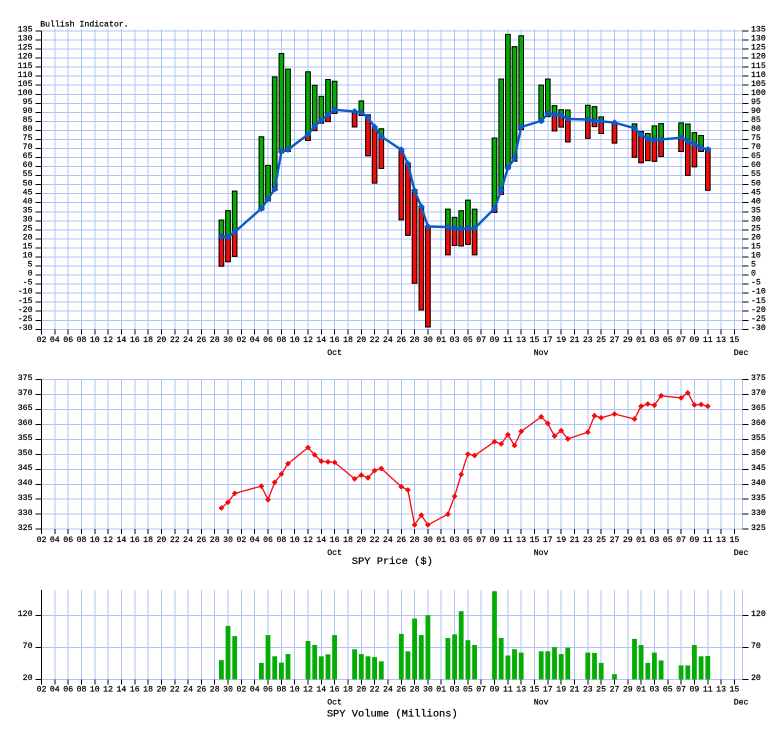 Image resolution: width=784 pixels, height=729 pixels. I want to click on svg-text: 30, so click(228, 690).